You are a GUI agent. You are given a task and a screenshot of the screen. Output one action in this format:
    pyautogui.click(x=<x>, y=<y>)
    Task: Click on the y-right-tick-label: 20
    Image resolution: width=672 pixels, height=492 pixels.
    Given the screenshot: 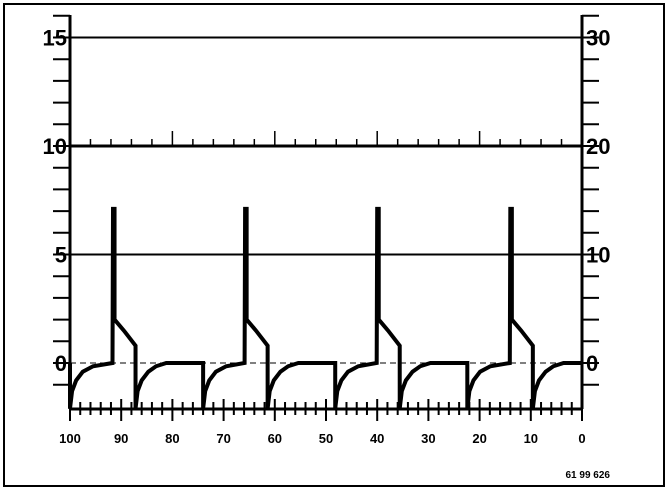 What is the action you would take?
    pyautogui.click(x=598, y=146)
    